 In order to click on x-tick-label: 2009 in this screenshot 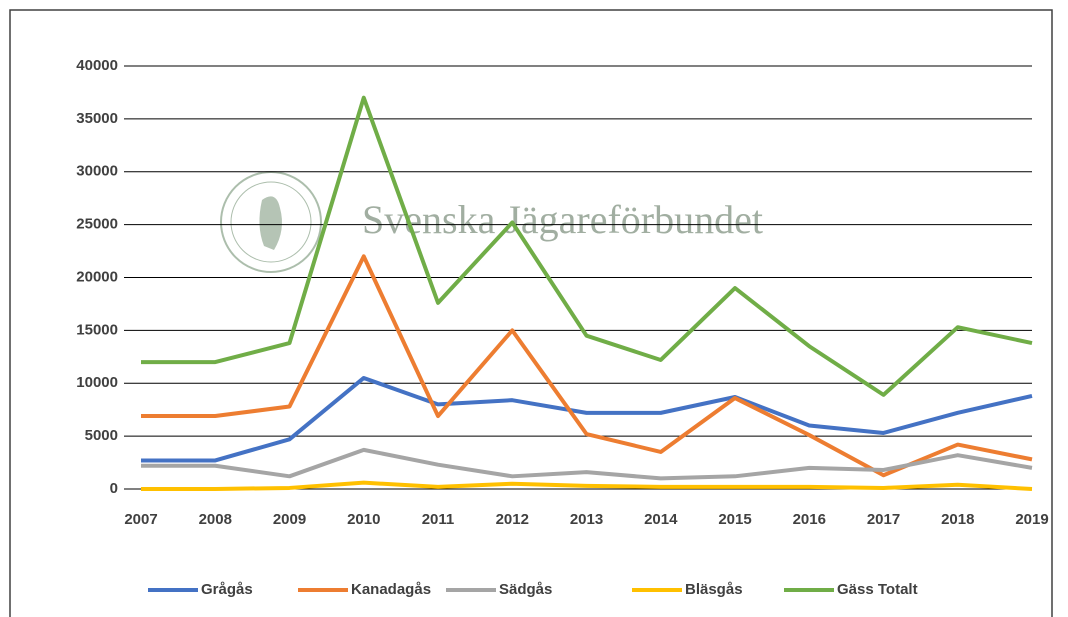, I will do `click(289, 519)`.